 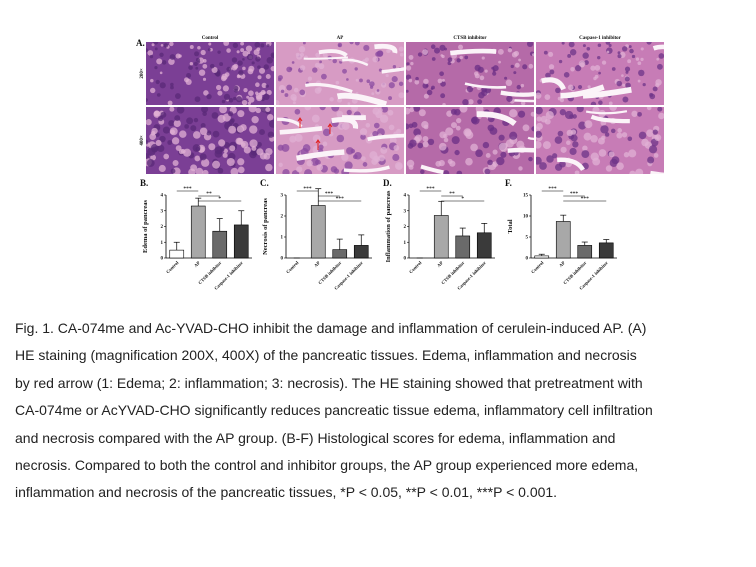 What do you see at coordinates (210, 140) in the screenshot?
I see `histology-image` at bounding box center [210, 140].